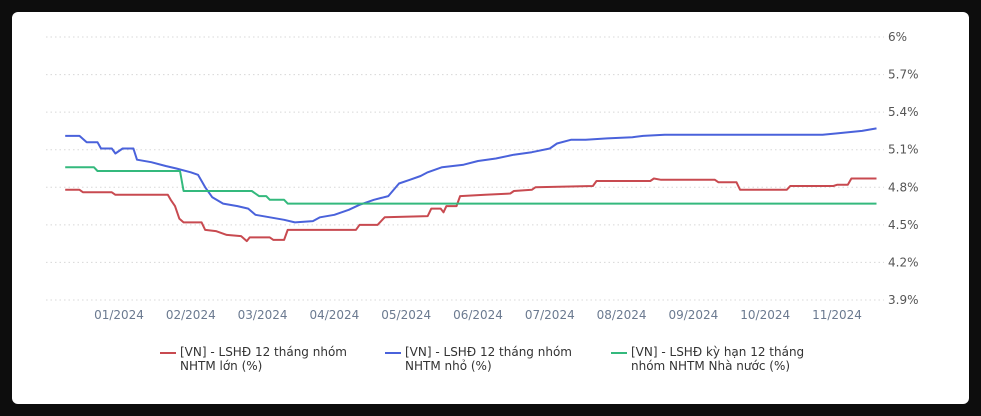  What do you see at coordinates (406, 315) in the screenshot?
I see `x-tick-label: 05/2024` at bounding box center [406, 315].